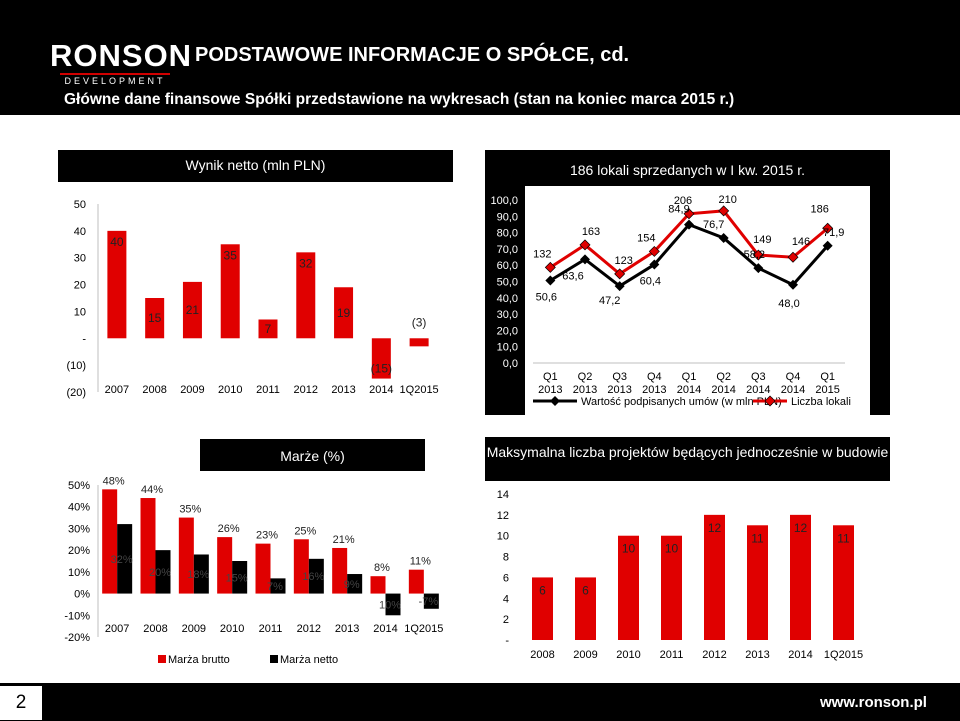 This screenshot has height=721, width=960. Describe the element at coordinates (819, 209) in the screenshot. I see `data-label-units: 186` at that location.